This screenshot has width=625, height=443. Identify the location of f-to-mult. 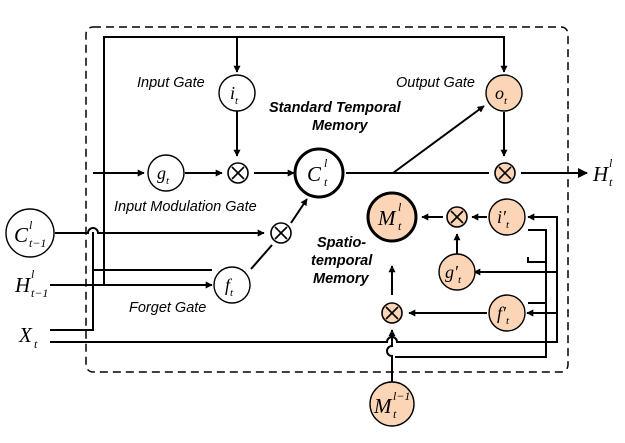
(261, 257).